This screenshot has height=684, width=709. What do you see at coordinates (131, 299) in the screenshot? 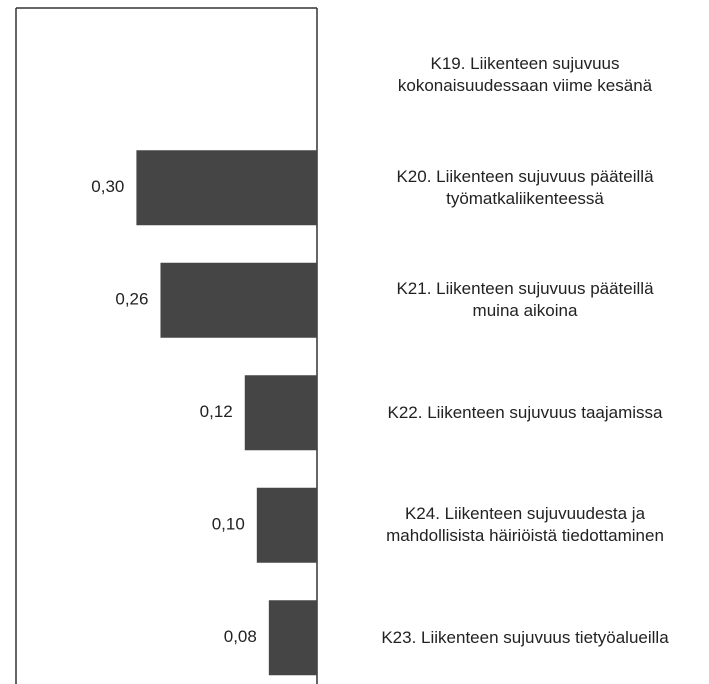
I see `value-label: 0,26` at bounding box center [131, 299].